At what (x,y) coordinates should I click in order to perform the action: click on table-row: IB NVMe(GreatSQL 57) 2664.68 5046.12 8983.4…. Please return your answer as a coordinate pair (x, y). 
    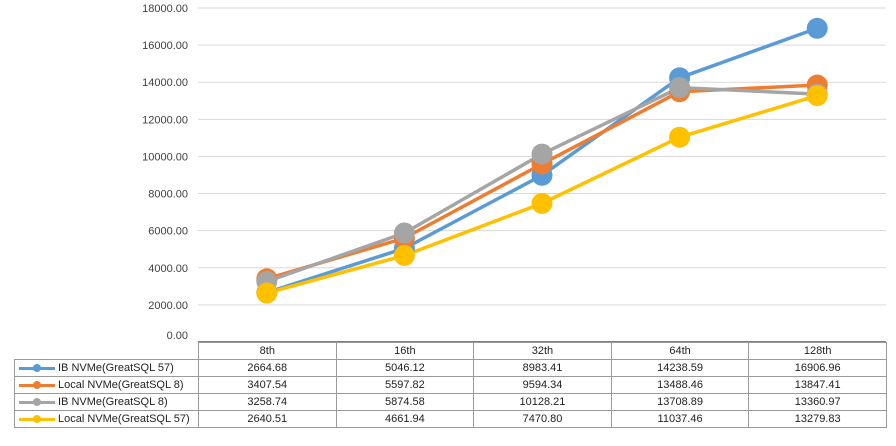
    Looking at the image, I should click on (450, 368).